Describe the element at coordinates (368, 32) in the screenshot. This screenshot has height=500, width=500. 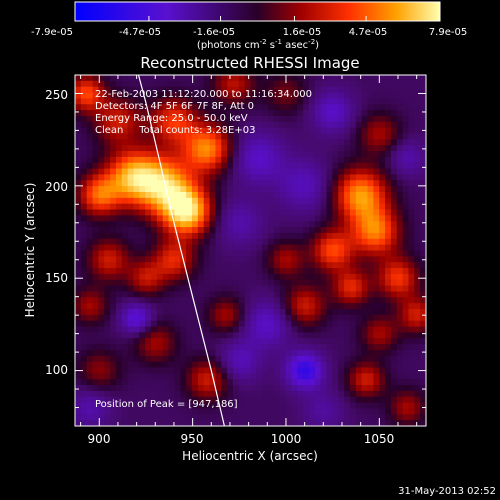
I see `colorbar-tick-label: 4.7e-05` at that location.